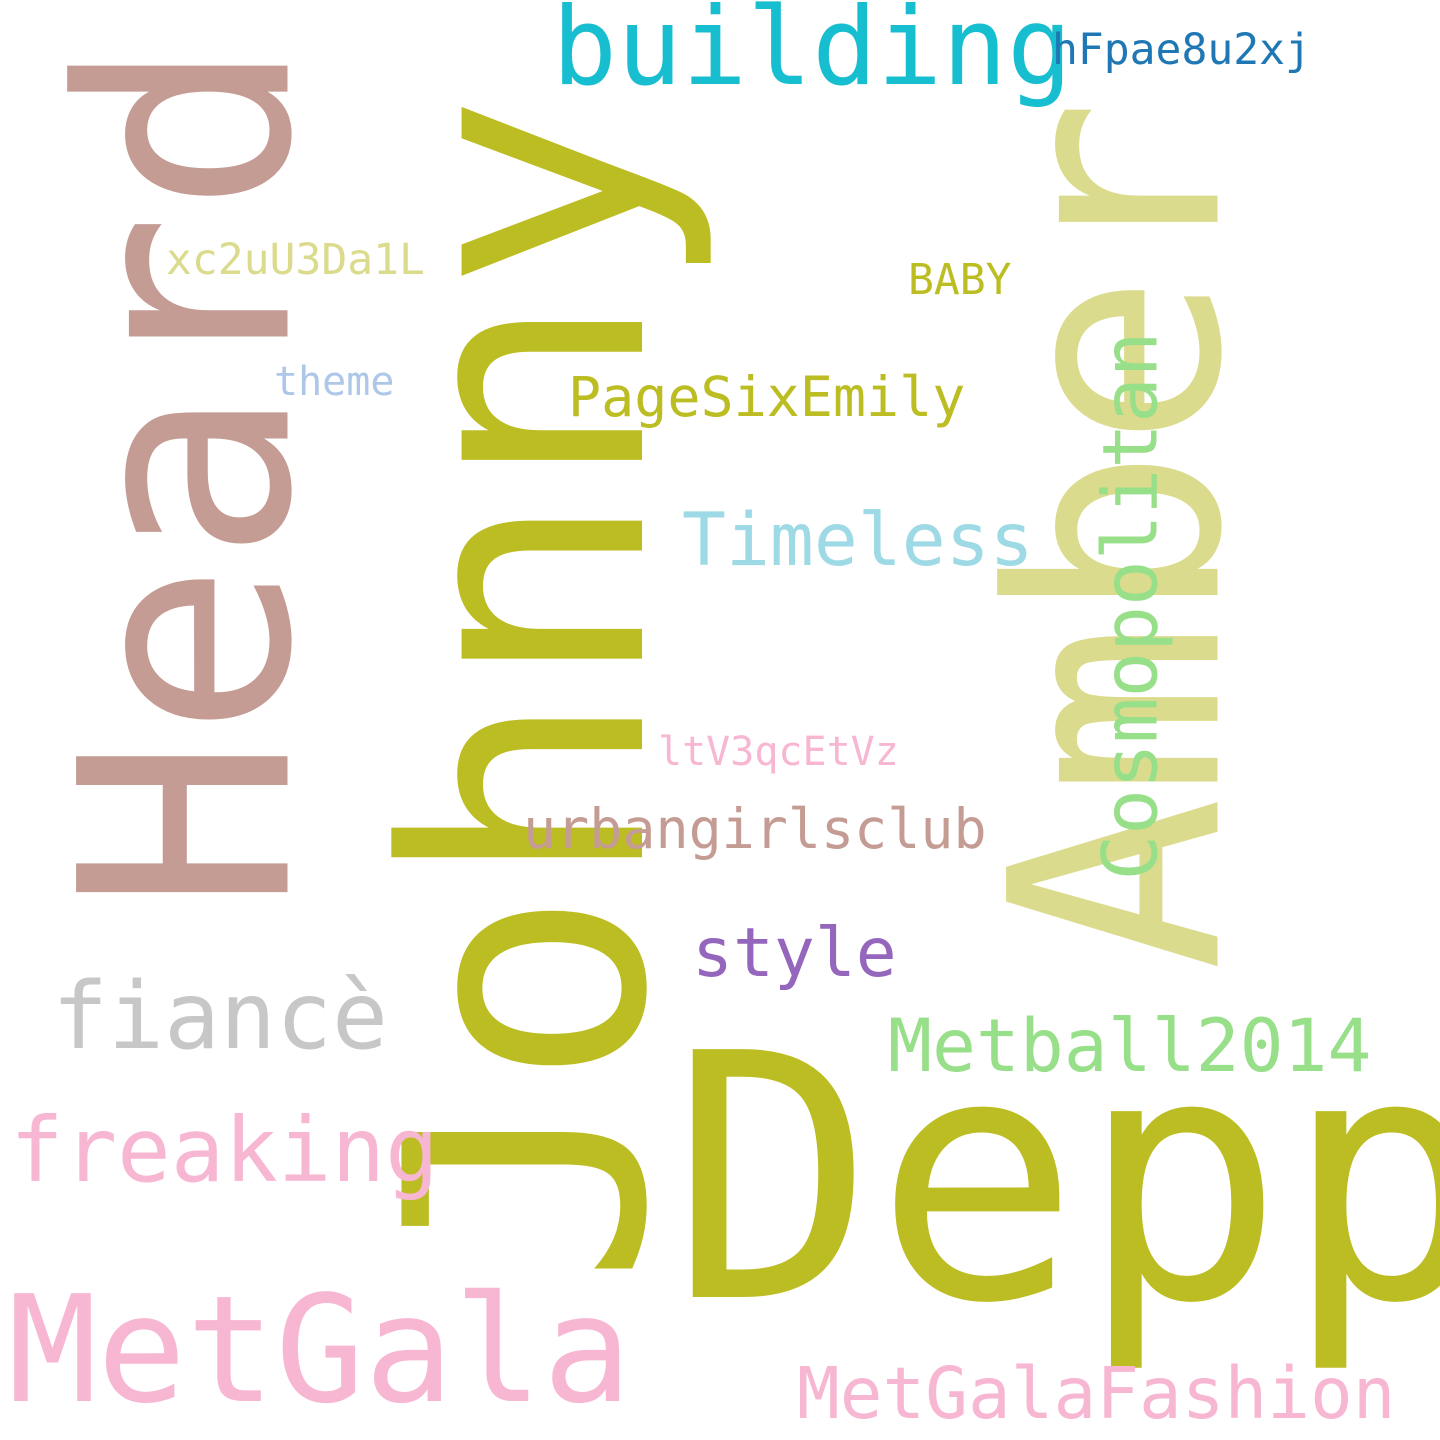 This screenshot has height=1440, width=1440. Describe the element at coordinates (295, 260) in the screenshot. I see `word-xc2uu3da1l: xc2uU3Da1L` at that location.